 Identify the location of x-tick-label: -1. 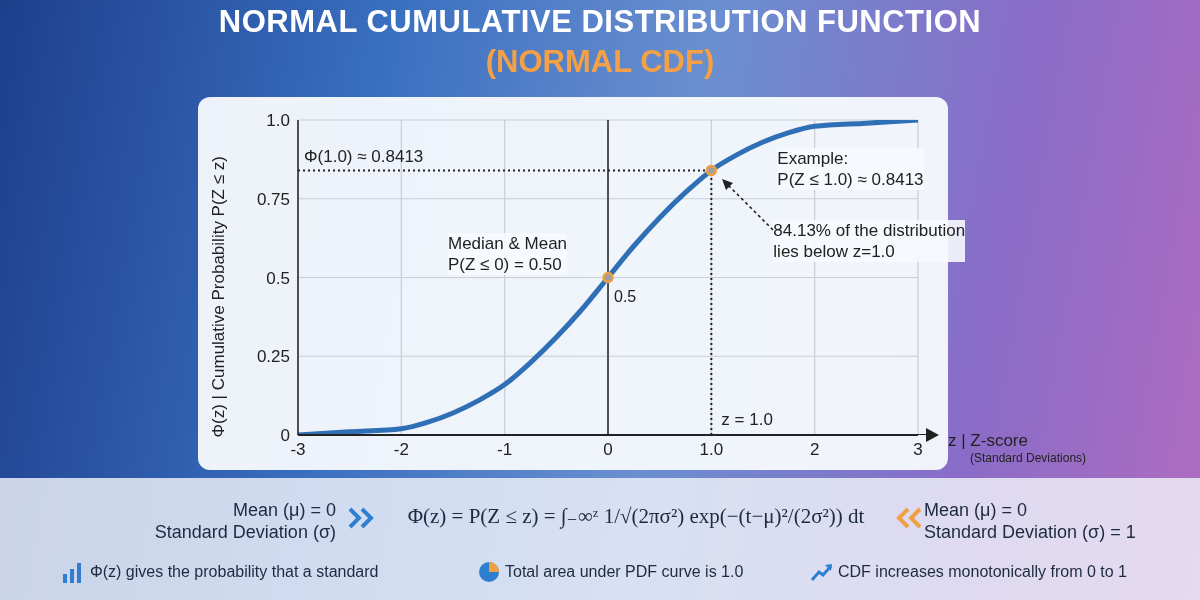
(505, 450).